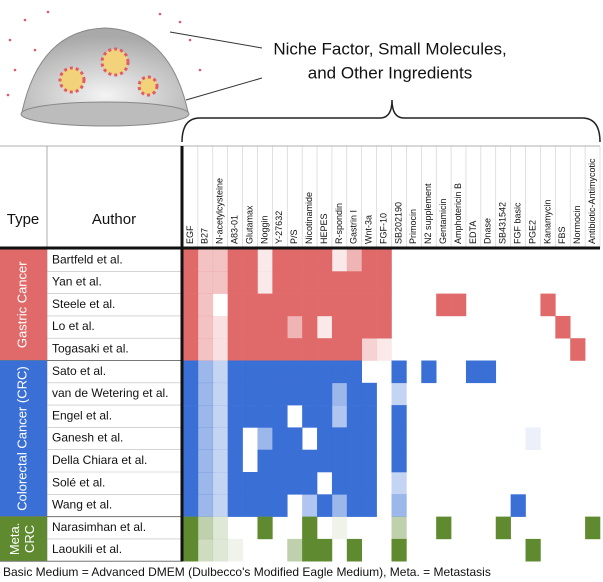  I want to click on column-label: SB202190, so click(398, 223).